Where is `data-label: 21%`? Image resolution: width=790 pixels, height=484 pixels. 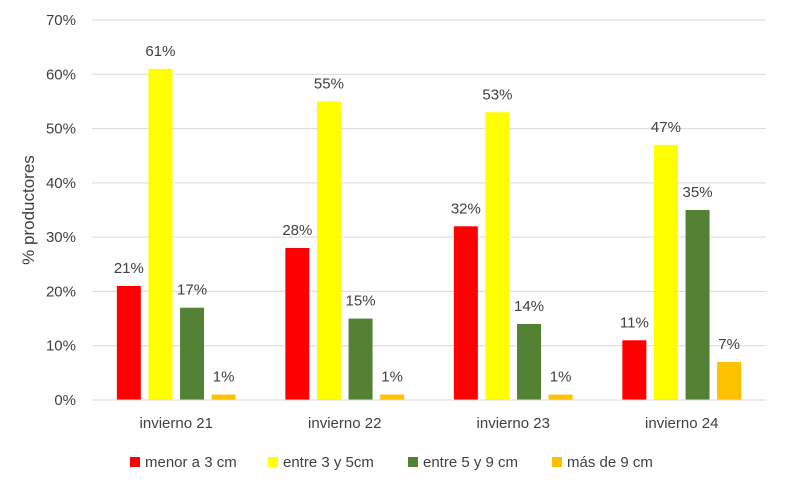
data-label: 21% is located at coordinates (129, 268).